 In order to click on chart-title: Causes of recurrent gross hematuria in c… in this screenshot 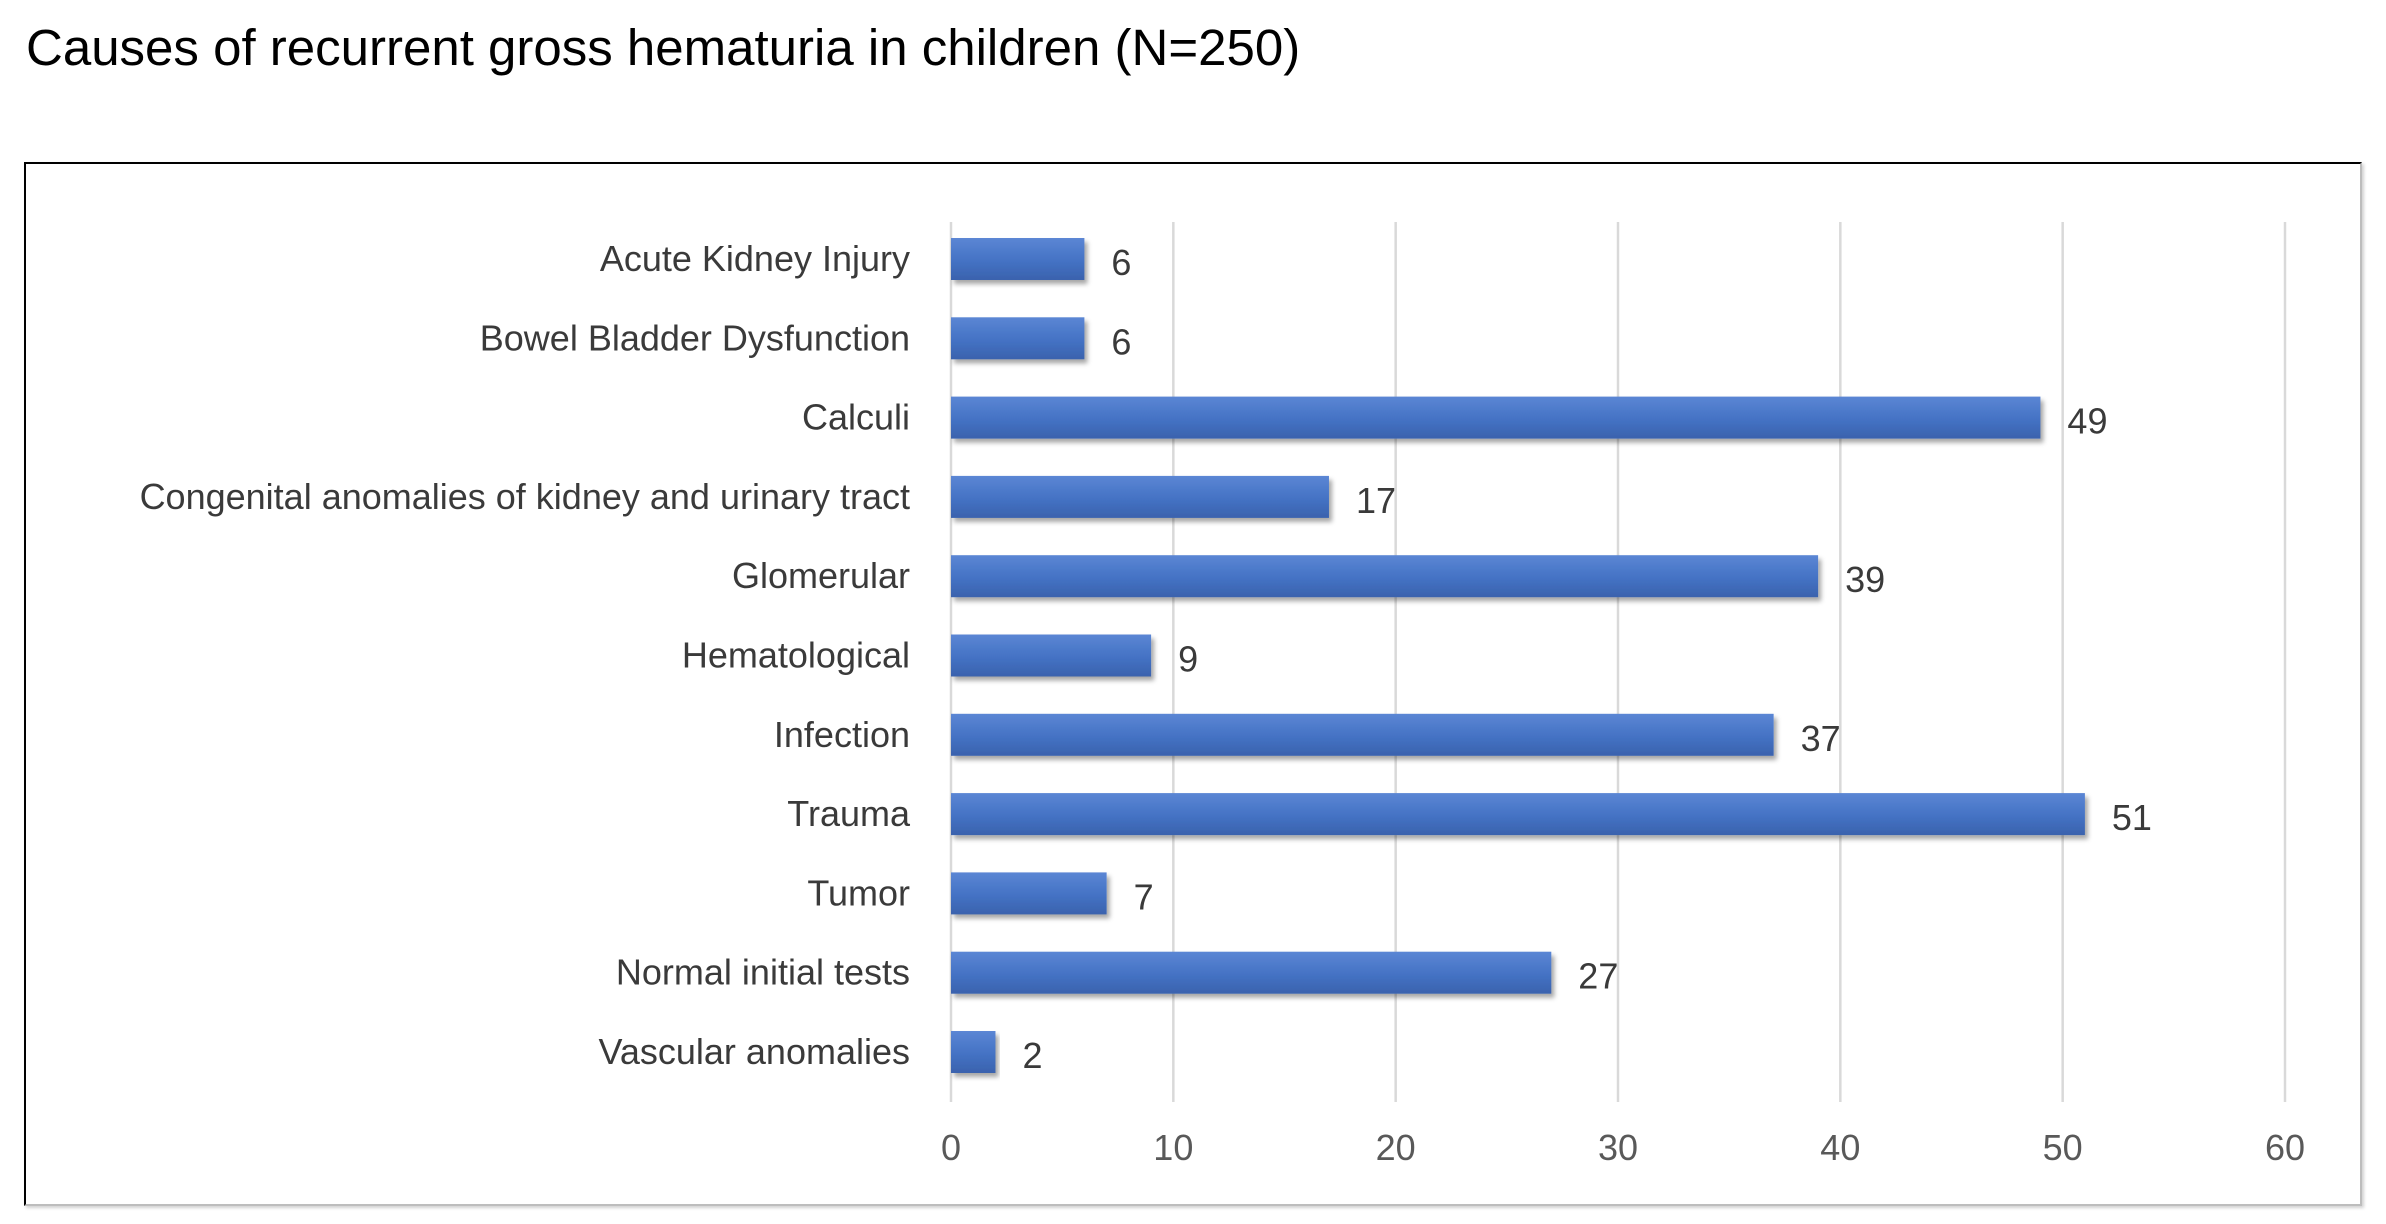, I will do `click(663, 47)`.